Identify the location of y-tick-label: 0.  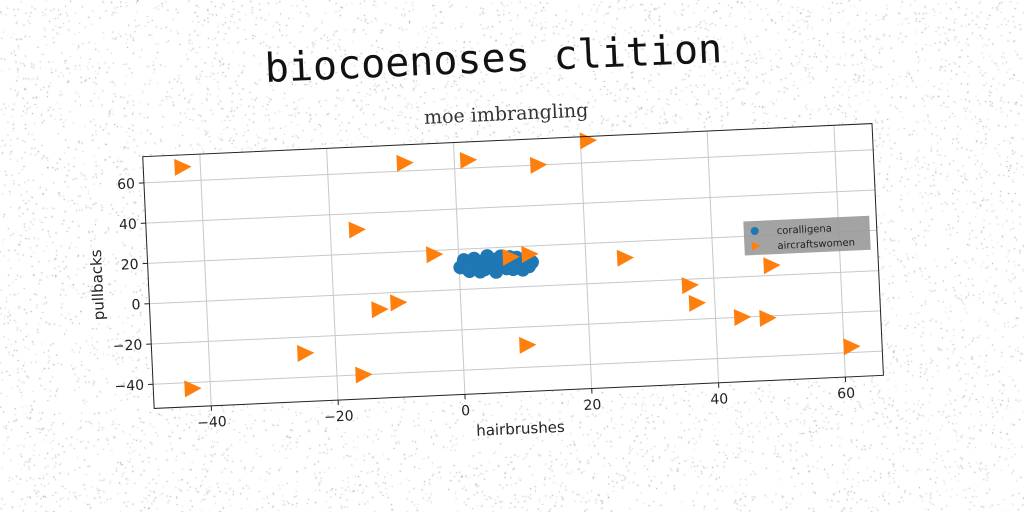
(136, 305).